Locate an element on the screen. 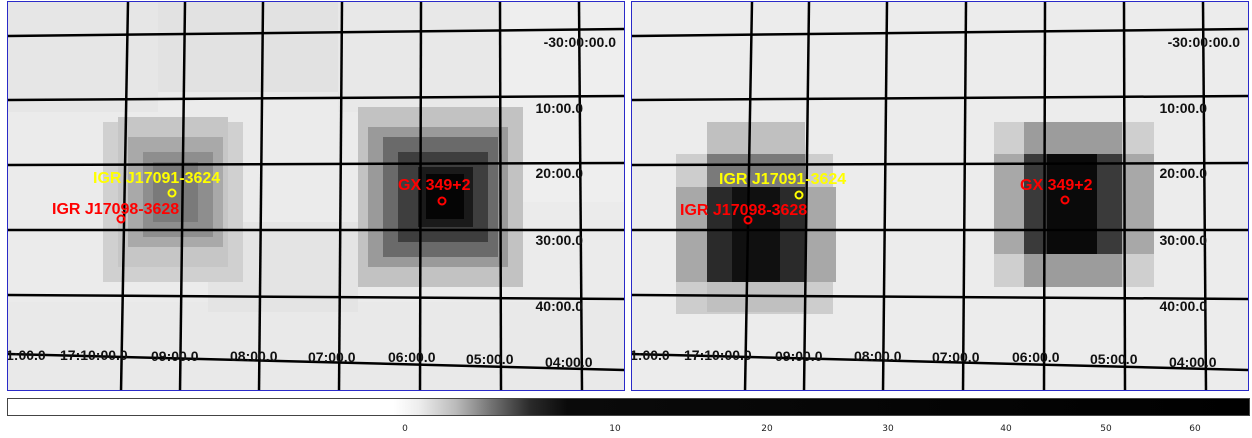 The width and height of the screenshot is (1252, 438). colorbar is located at coordinates (628, 407).